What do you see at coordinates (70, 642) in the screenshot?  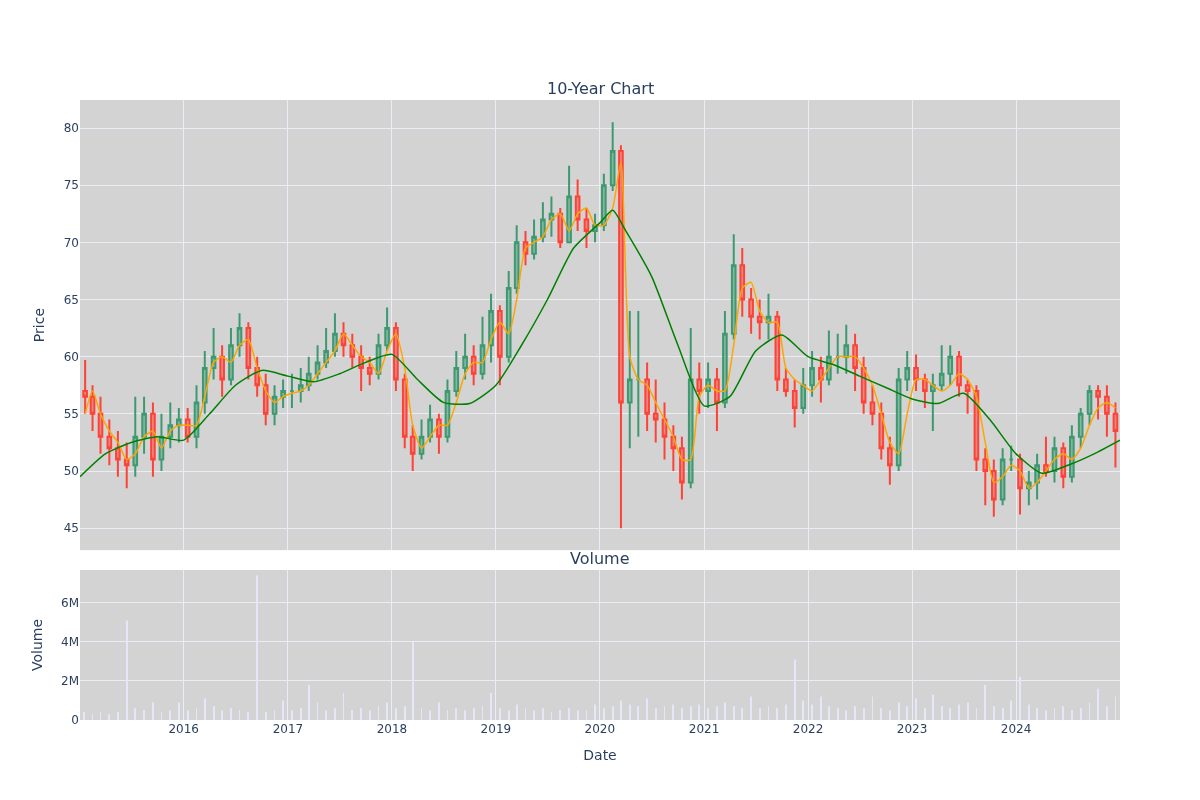 I see `y-tick-label: 4M` at bounding box center [70, 642].